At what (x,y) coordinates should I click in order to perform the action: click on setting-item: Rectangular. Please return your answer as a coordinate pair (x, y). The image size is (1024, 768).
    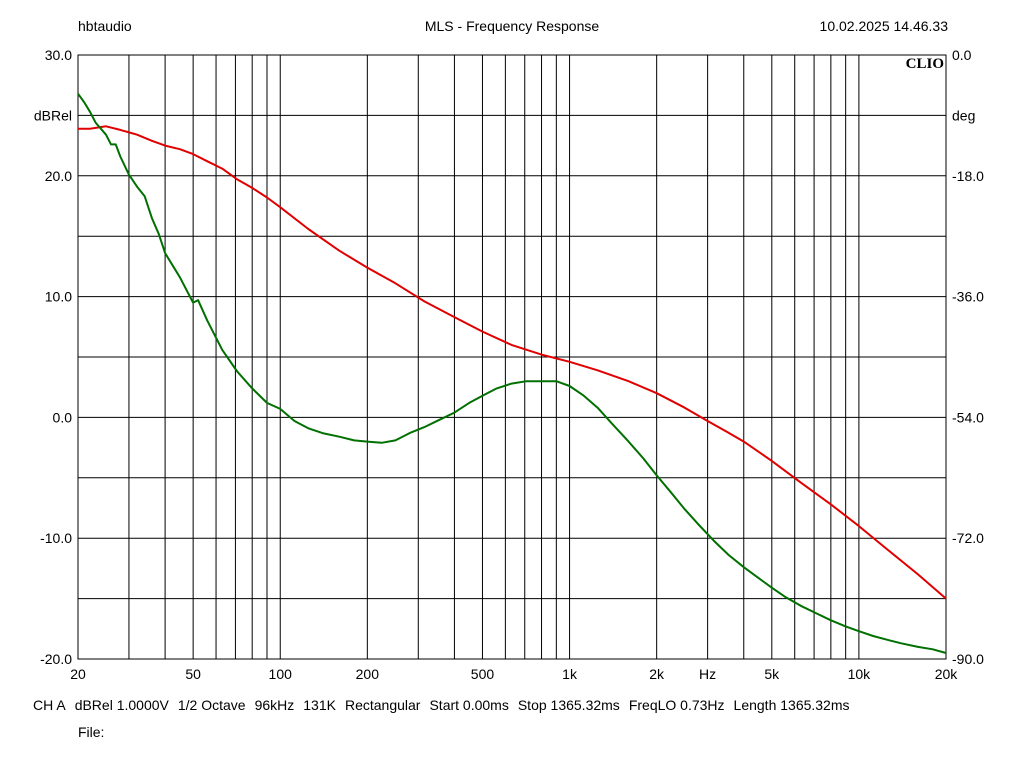
    Looking at the image, I should click on (382, 705).